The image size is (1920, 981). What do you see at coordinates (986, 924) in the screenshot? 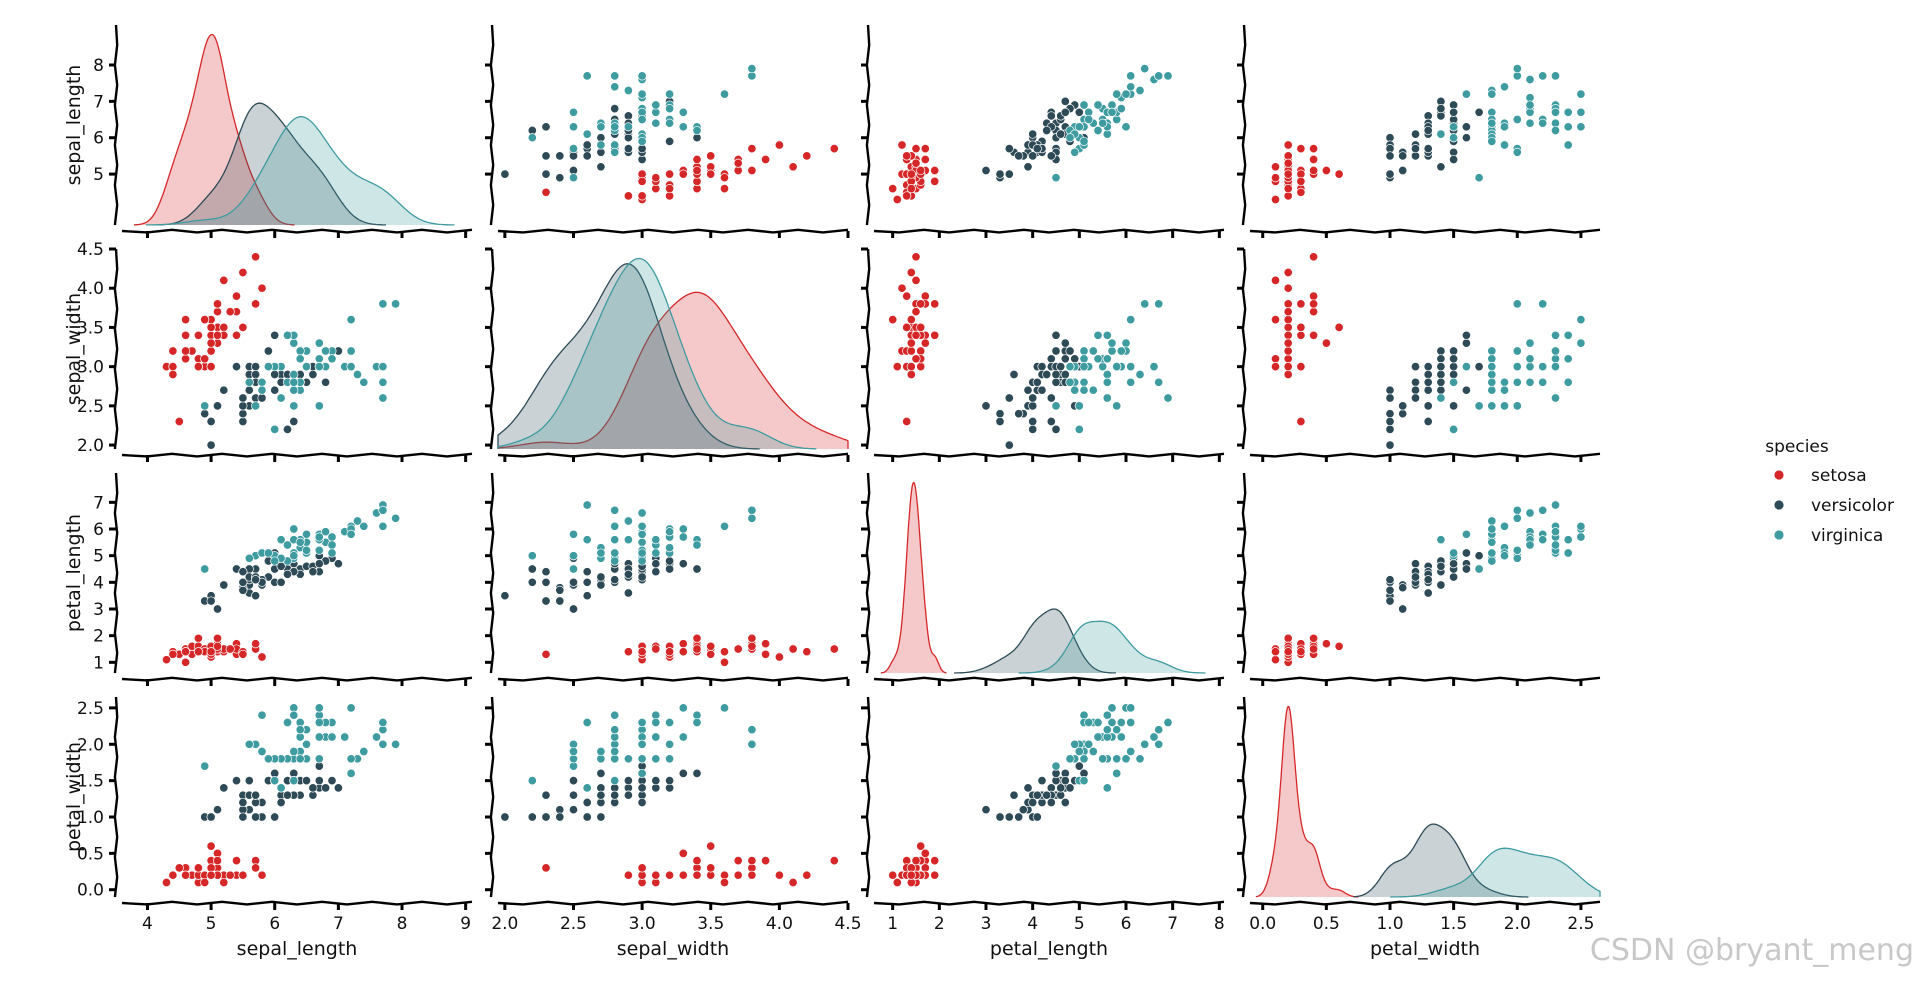
I see `x-tick-label: 3` at bounding box center [986, 924].